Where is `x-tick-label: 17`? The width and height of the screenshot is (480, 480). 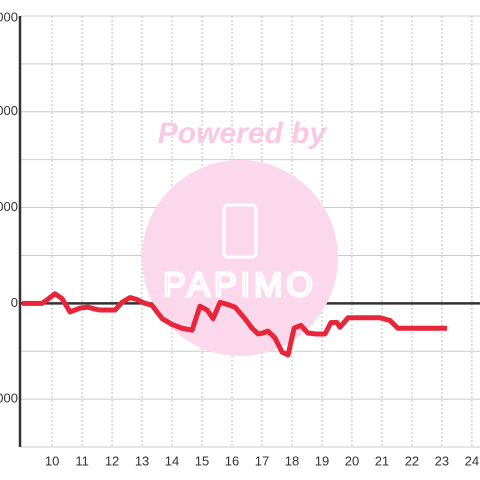 x-tick-label: 17 is located at coordinates (262, 460).